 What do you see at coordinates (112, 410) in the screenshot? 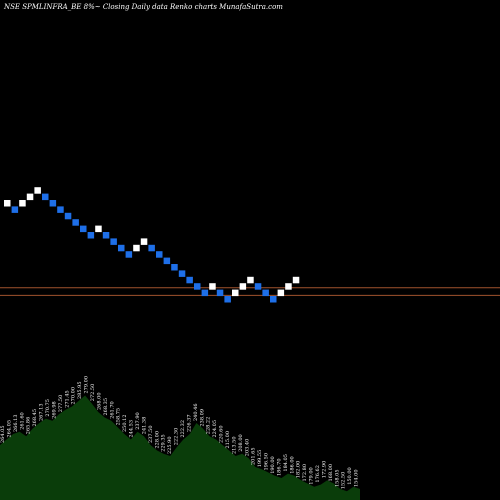
I see `volume-label: 261.70` at bounding box center [112, 410].